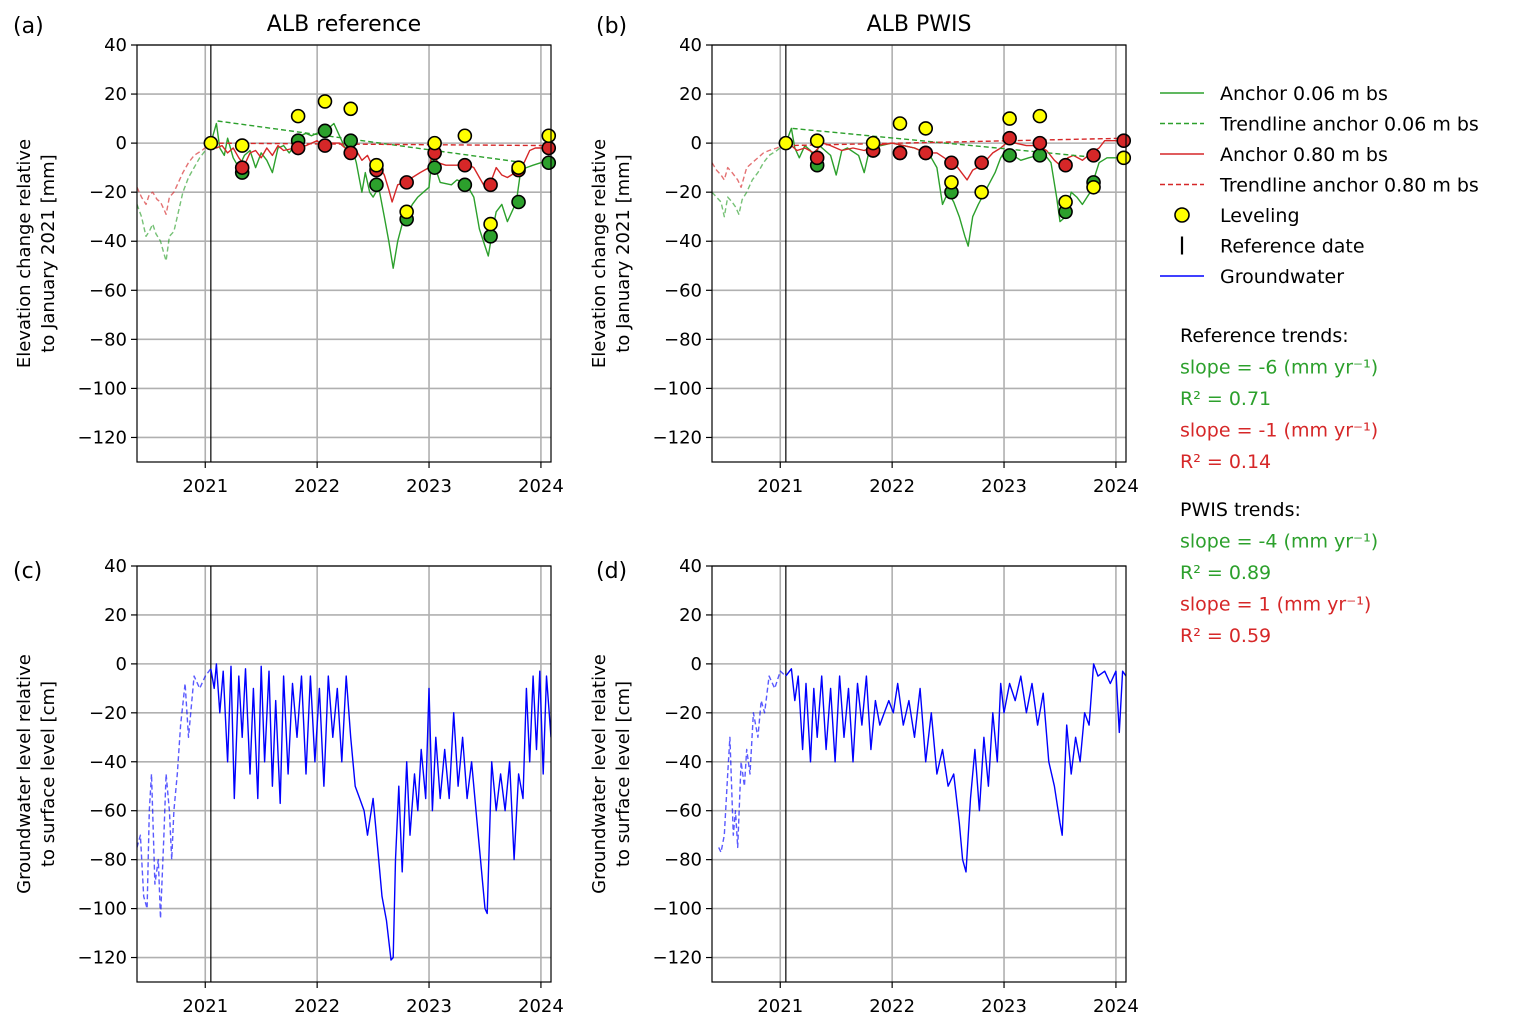  What do you see at coordinates (611, 571) in the screenshot?
I see `panel-label: (d)` at bounding box center [611, 571].